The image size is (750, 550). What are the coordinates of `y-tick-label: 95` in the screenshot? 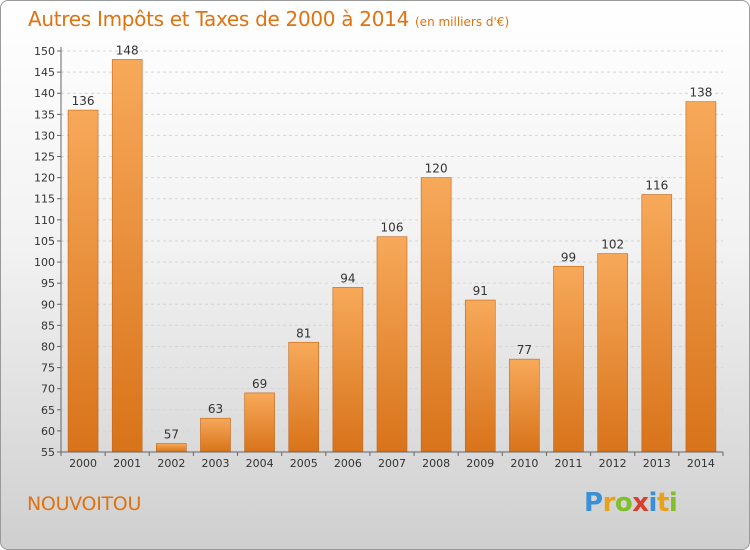 It's located at (48, 283).